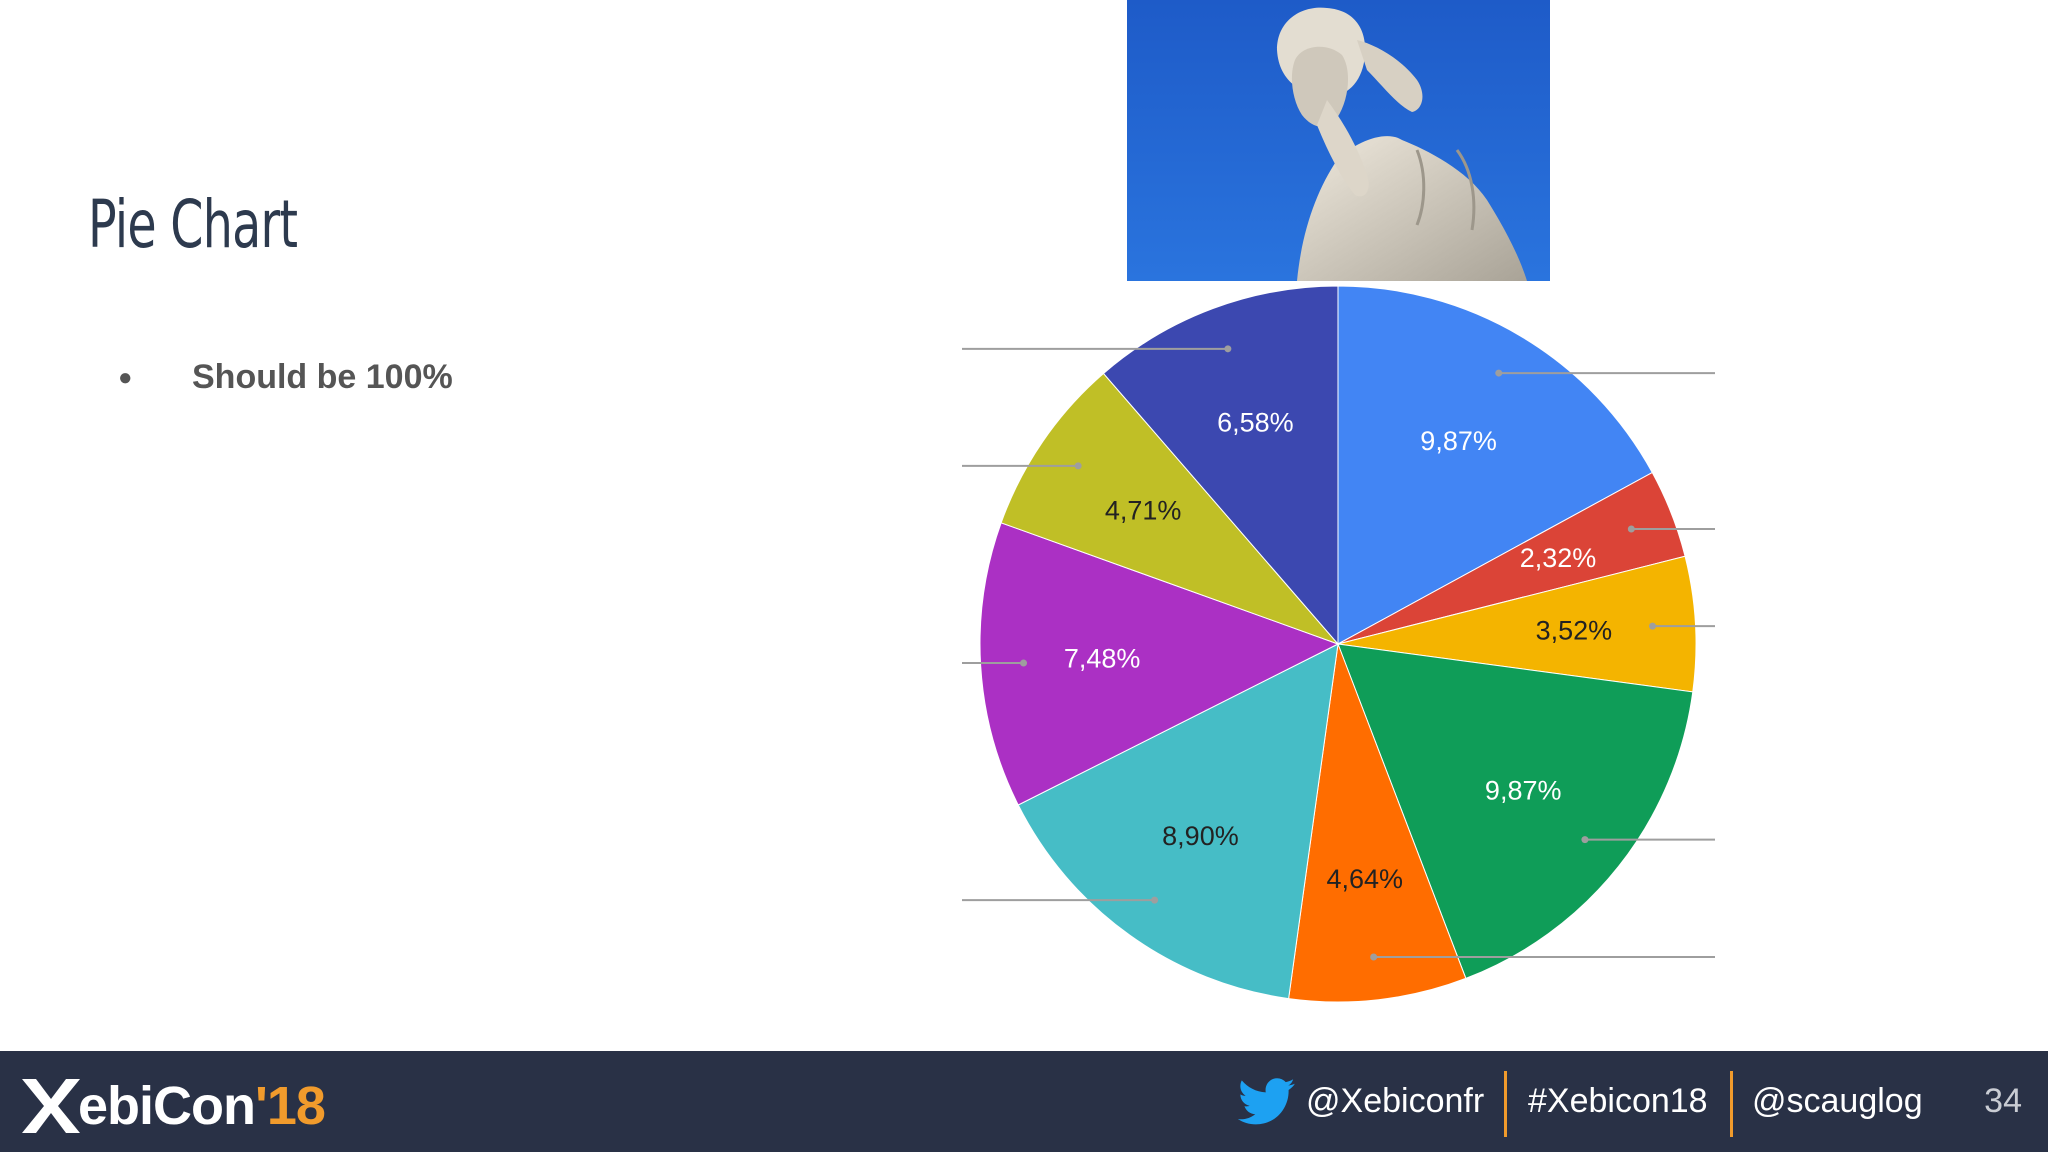 This screenshot has height=1152, width=2048. What do you see at coordinates (1574, 631) in the screenshot?
I see `pie-value-label: 3,52%` at bounding box center [1574, 631].